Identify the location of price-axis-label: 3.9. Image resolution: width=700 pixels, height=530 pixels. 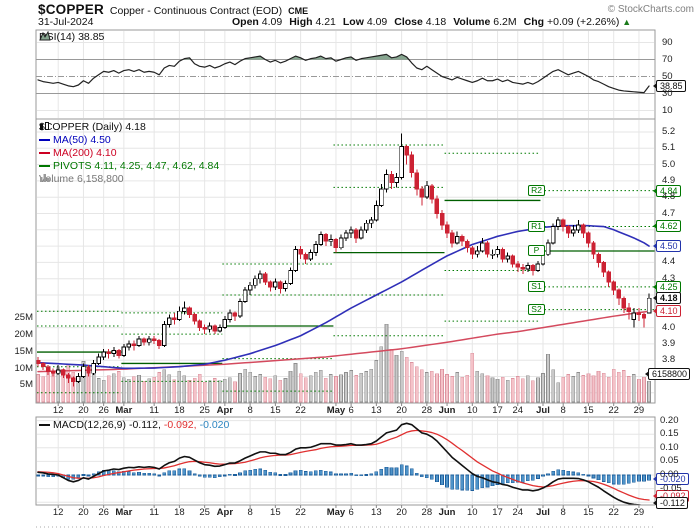
(669, 343).